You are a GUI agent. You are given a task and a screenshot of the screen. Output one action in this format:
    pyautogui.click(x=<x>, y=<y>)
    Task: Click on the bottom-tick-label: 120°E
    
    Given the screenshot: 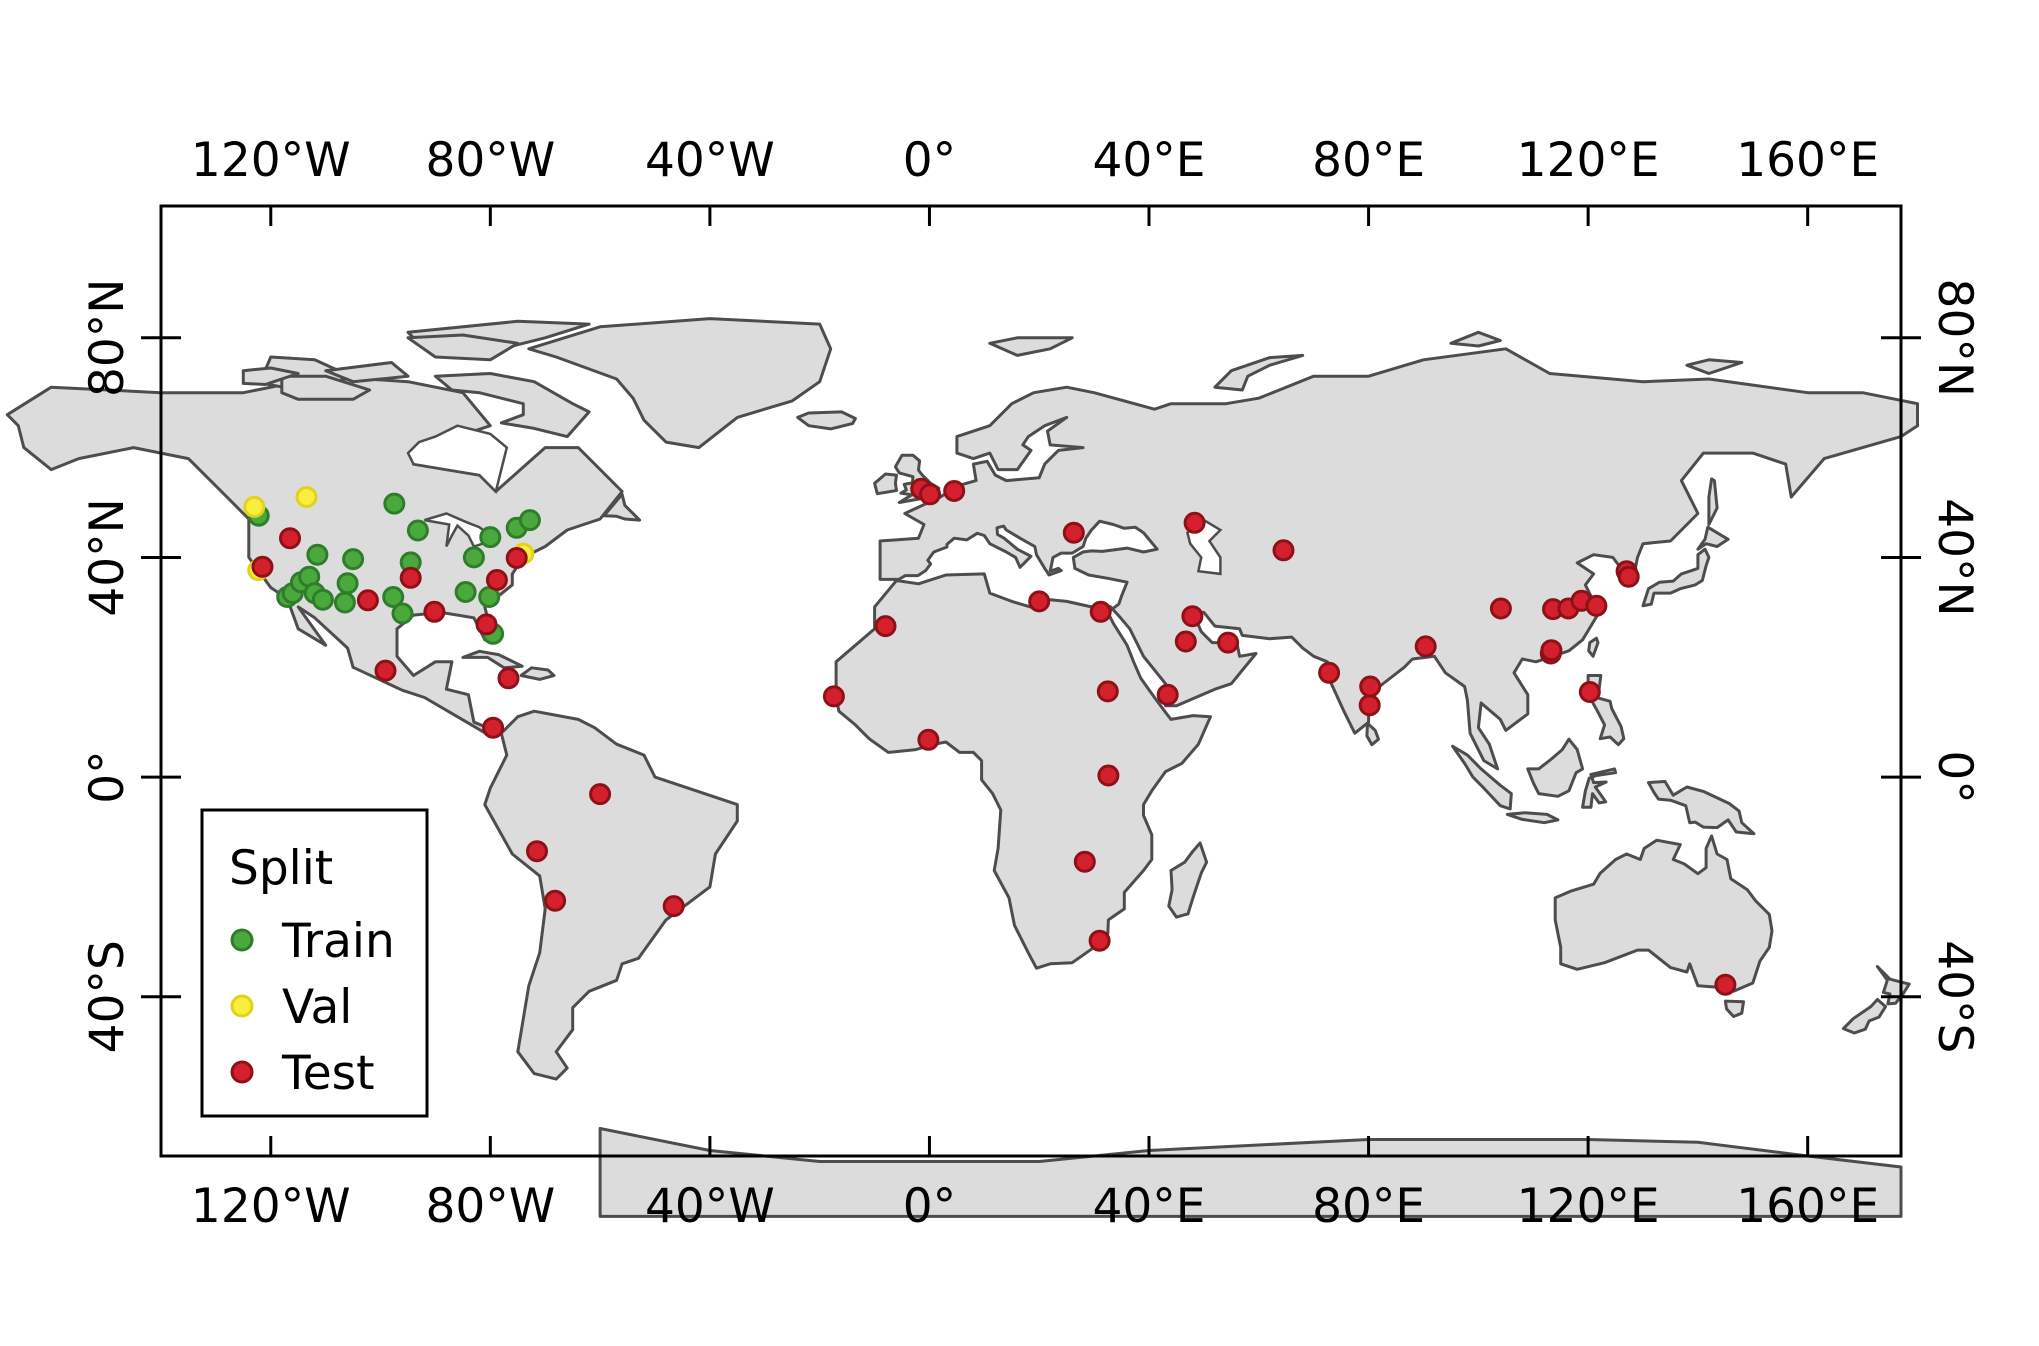 What is the action you would take?
    pyautogui.click(x=1588, y=1206)
    